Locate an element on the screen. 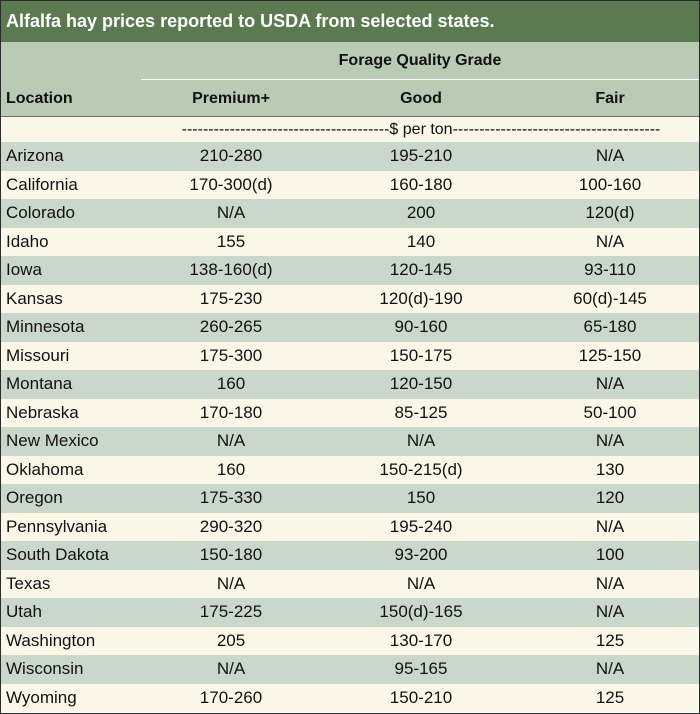 The image size is (700, 714). cell-location: Arizona is located at coordinates (35, 155).